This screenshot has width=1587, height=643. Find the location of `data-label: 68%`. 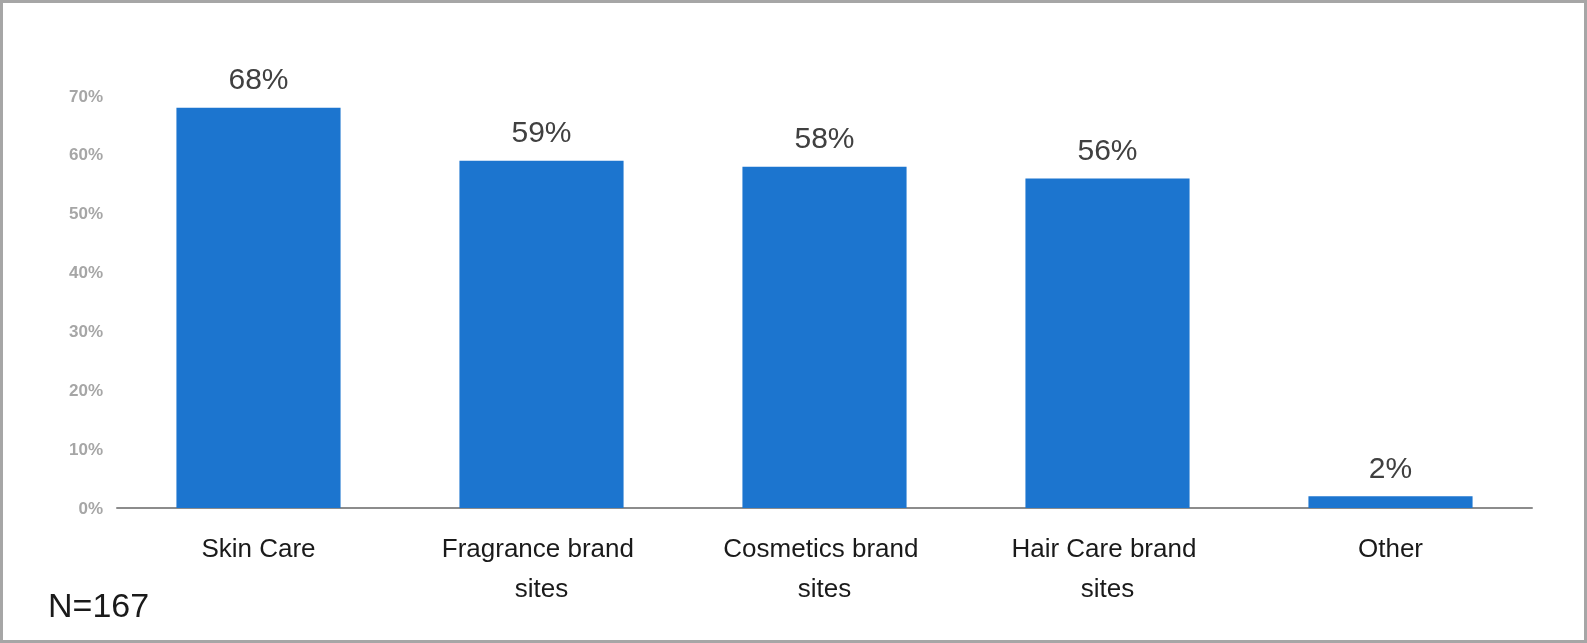

data-label: 68% is located at coordinates (258, 79).